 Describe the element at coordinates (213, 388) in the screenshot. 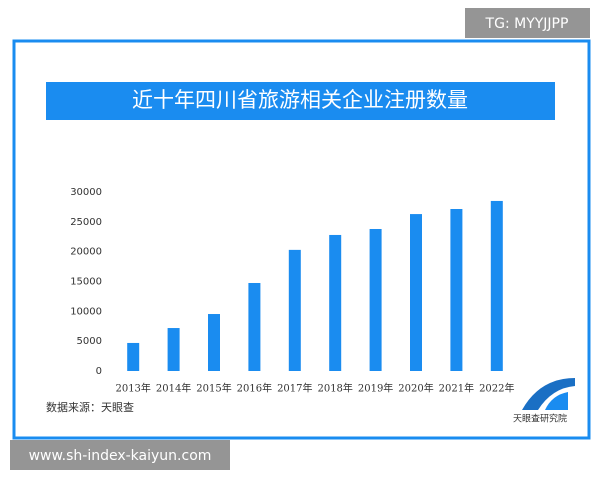

I see `x-tick-label: 2015年` at that location.